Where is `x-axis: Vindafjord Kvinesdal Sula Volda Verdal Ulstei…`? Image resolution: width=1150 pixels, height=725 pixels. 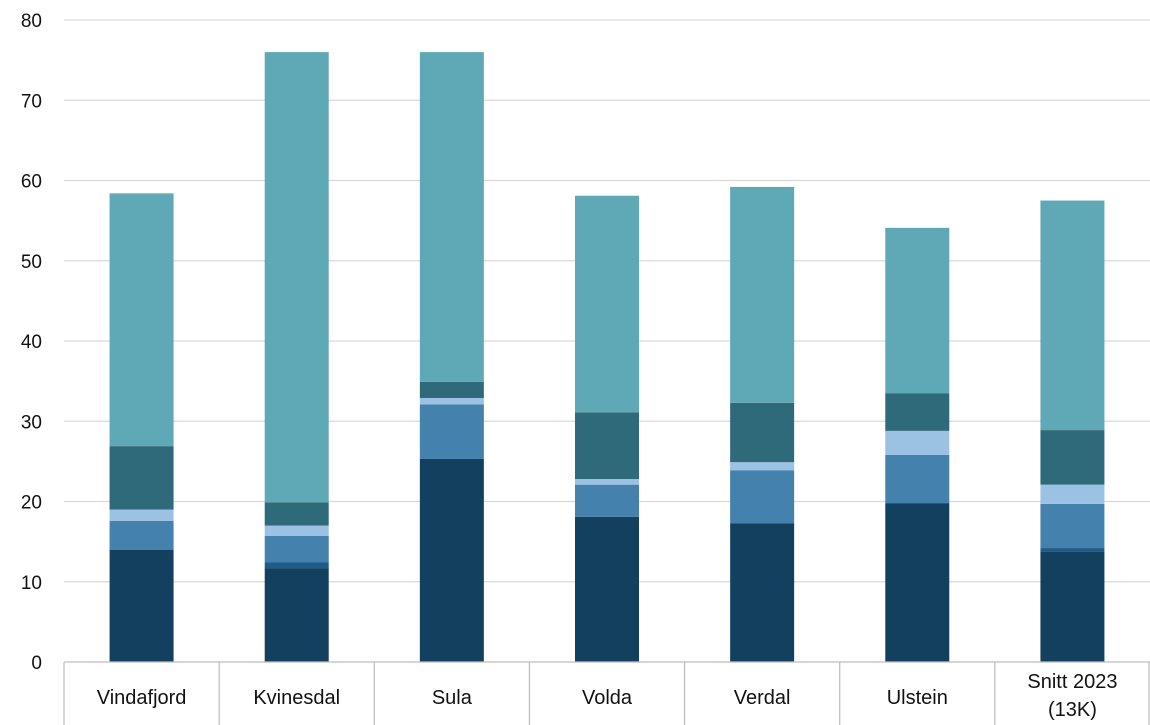 x-axis: Vindafjord Kvinesdal Sula Volda Verdal Ulstei… is located at coordinates (606, 693).